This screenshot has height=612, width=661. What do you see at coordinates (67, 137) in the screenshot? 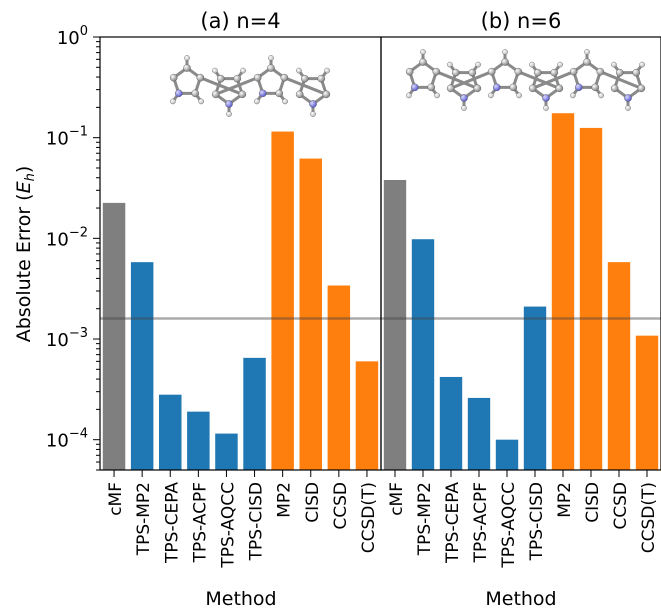
I see `y-tick-label: 10⁻¹` at bounding box center [67, 137].